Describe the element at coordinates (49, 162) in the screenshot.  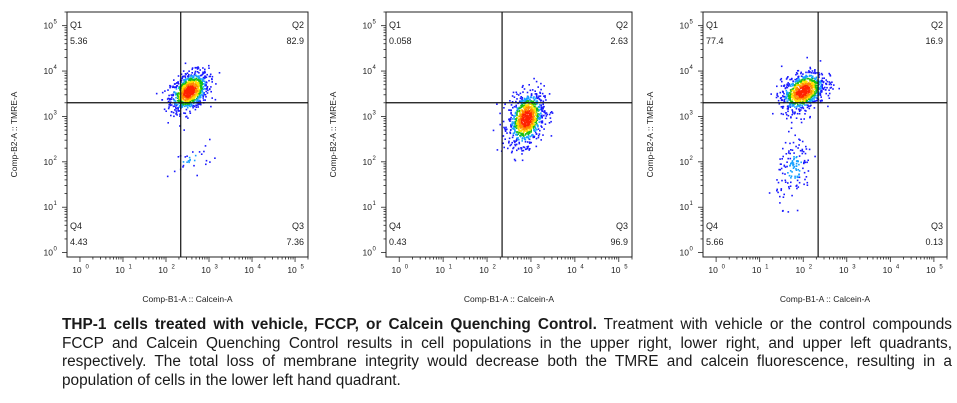
I see `y-tick-label: 10` at that location.